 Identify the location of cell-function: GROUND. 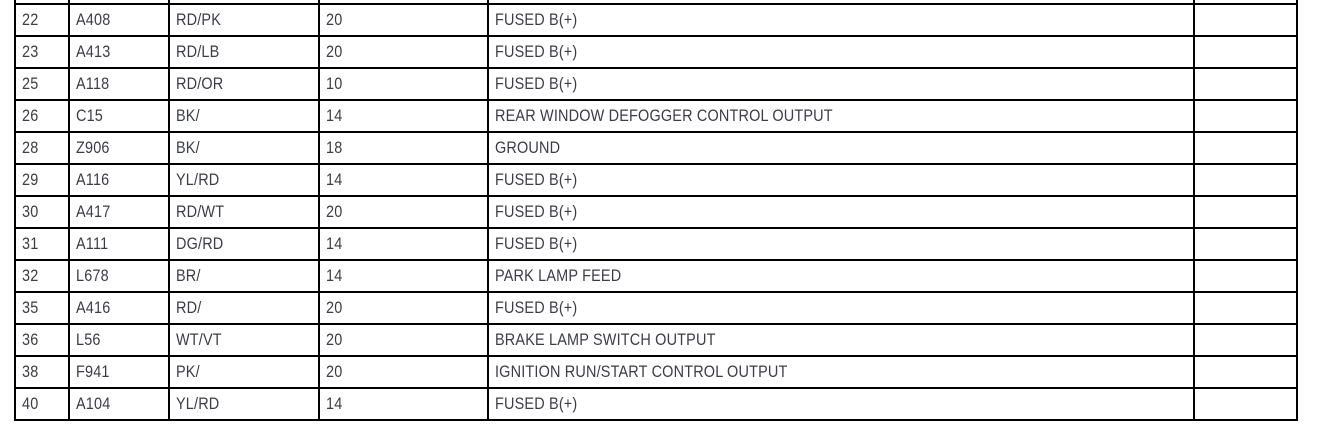
(841, 148).